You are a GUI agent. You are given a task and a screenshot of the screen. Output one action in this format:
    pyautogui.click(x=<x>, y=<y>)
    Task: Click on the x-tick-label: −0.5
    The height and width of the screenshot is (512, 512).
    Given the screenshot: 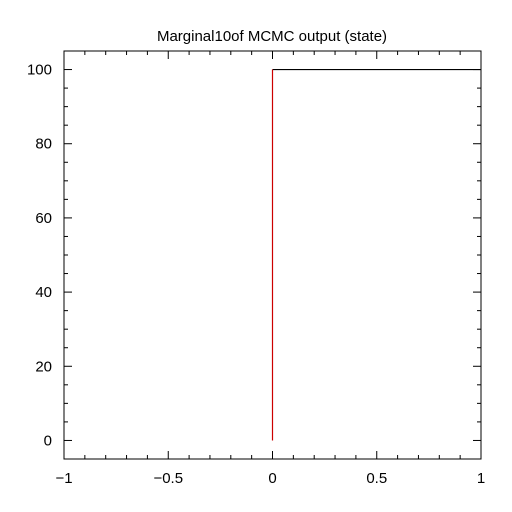 What is the action you would take?
    pyautogui.click(x=168, y=478)
    